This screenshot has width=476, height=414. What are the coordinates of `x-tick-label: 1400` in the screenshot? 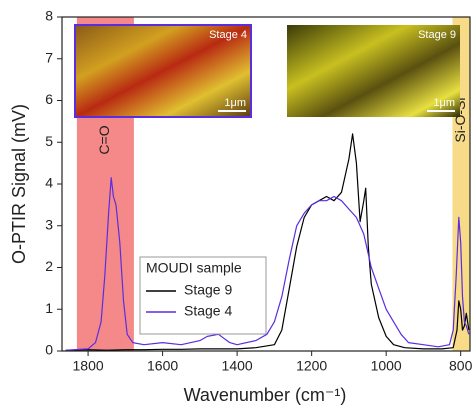 It's located at (237, 366).